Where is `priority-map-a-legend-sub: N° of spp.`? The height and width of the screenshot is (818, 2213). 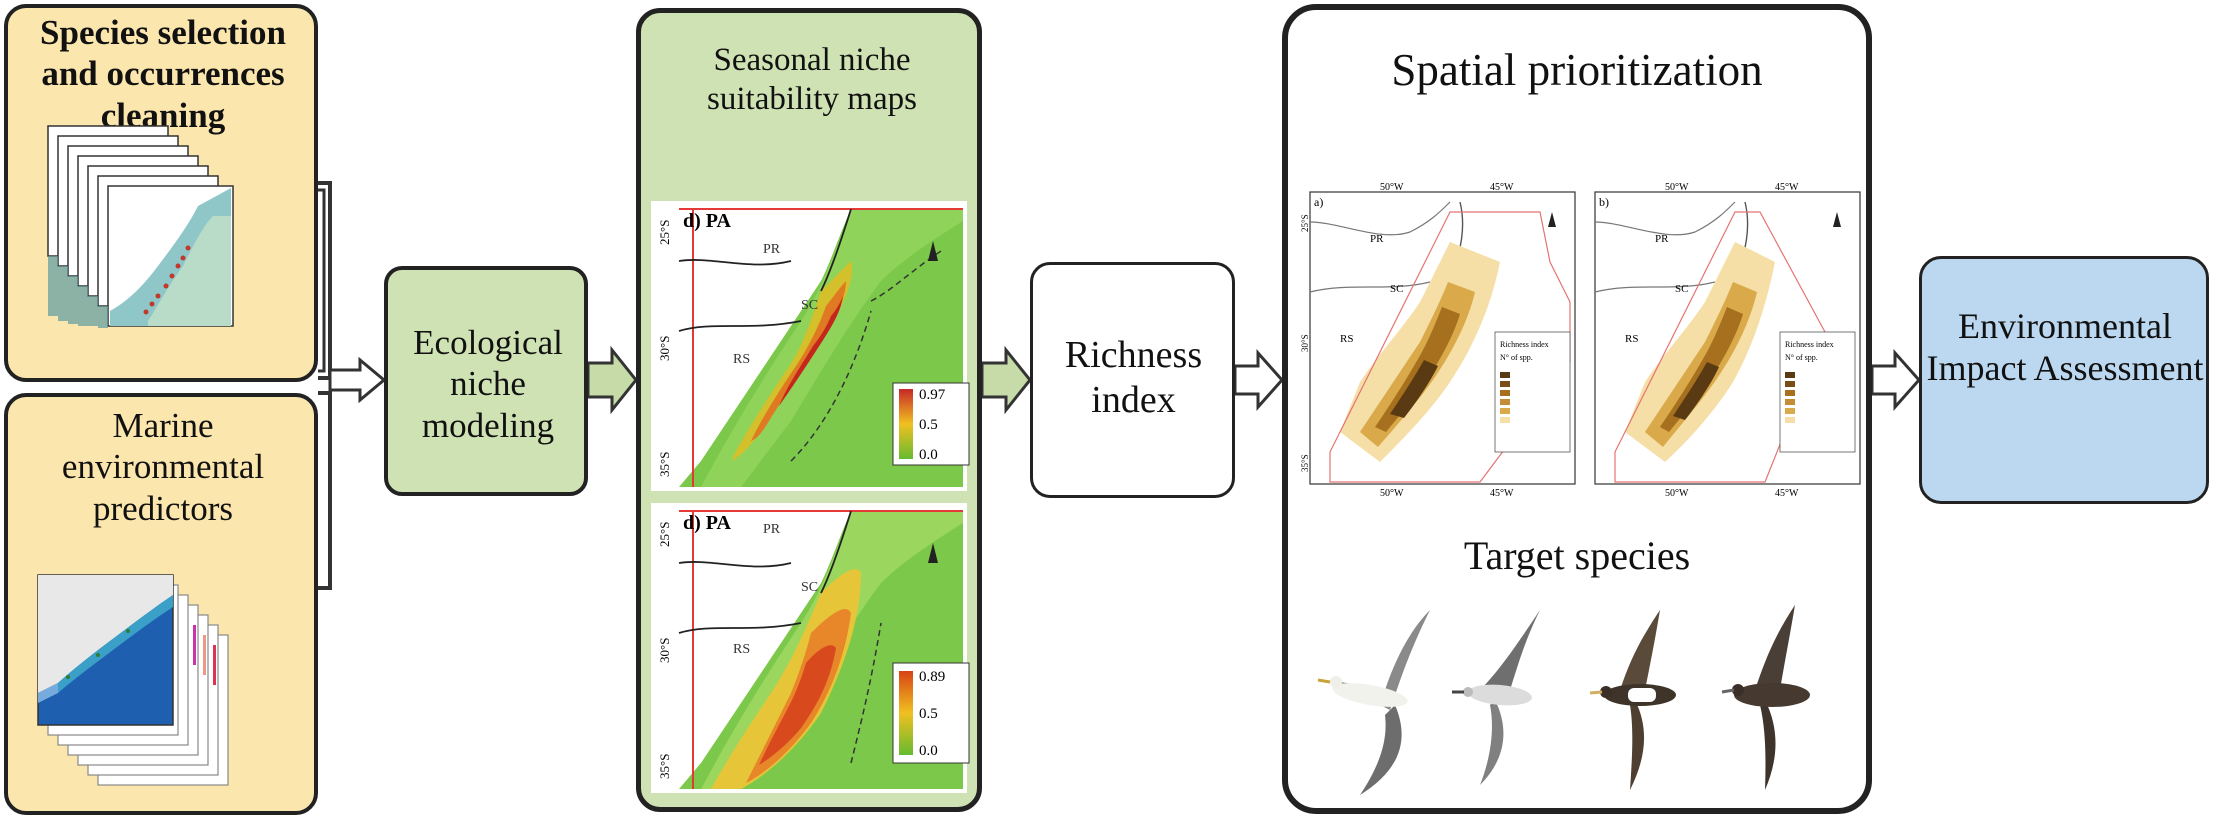
priority-map-a-legend-sub: N° of spp. is located at coordinates (1516, 357).